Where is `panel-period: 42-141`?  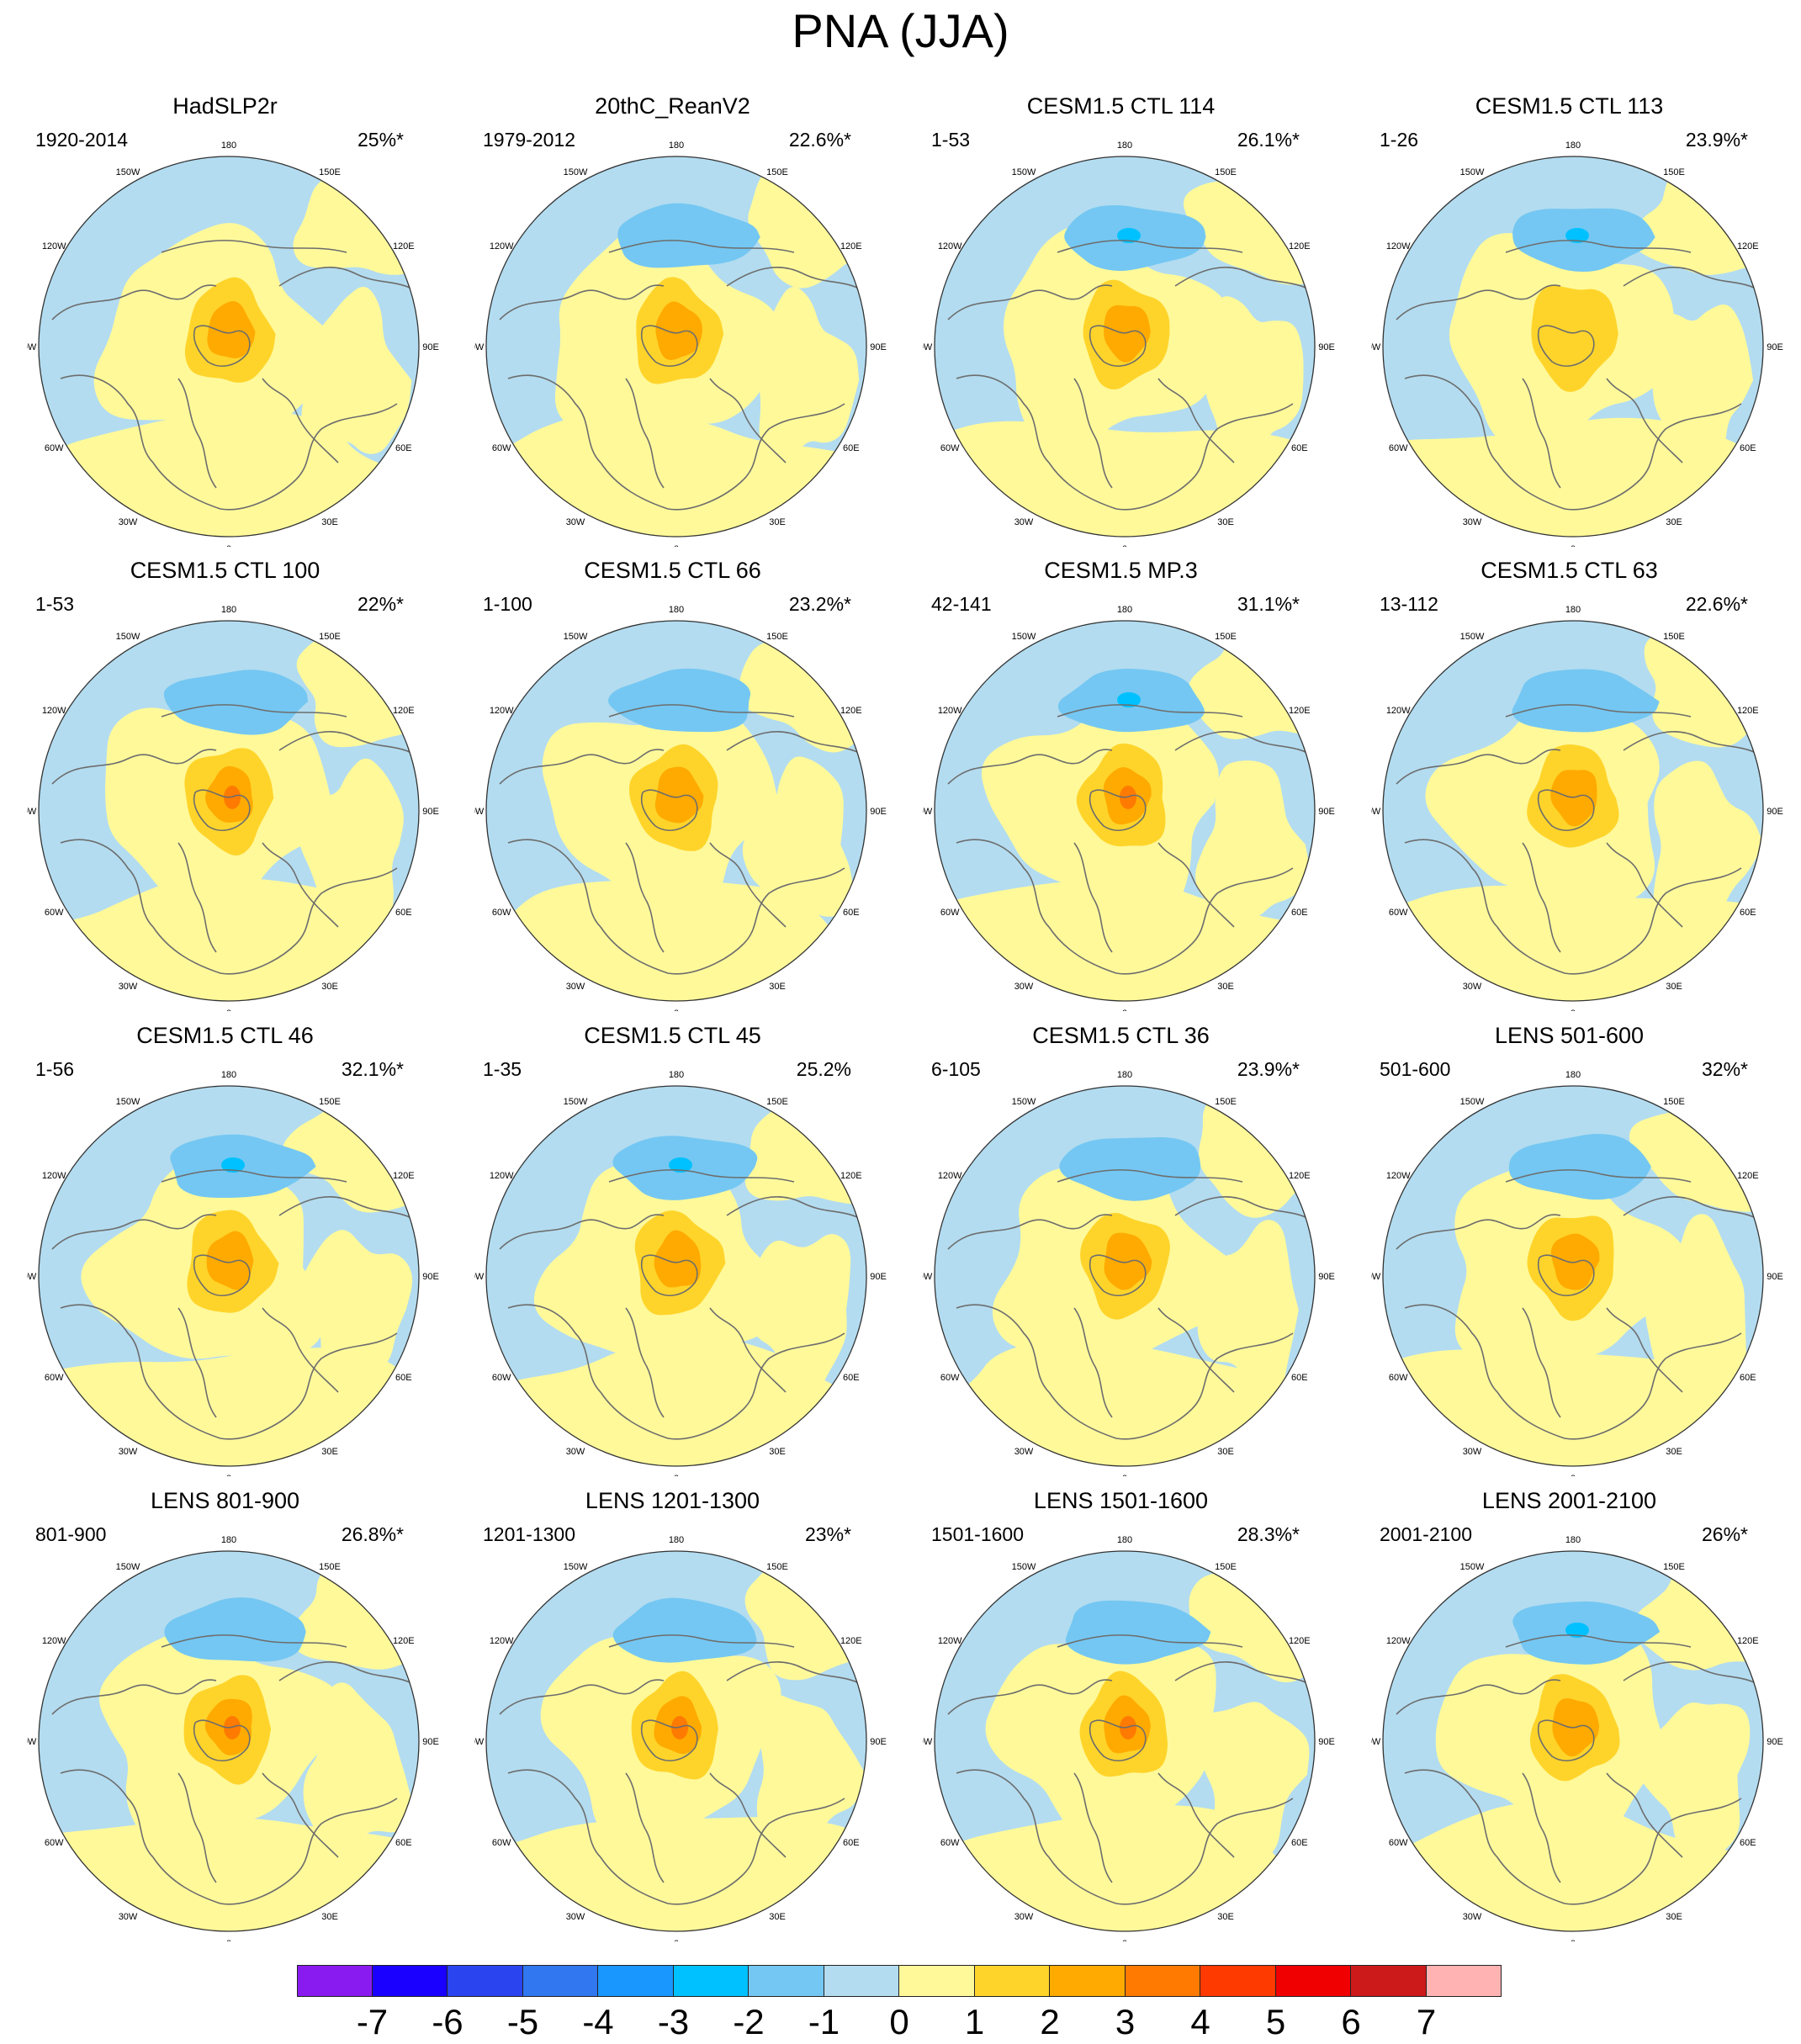
panel-period: 42-141 is located at coordinates (961, 604).